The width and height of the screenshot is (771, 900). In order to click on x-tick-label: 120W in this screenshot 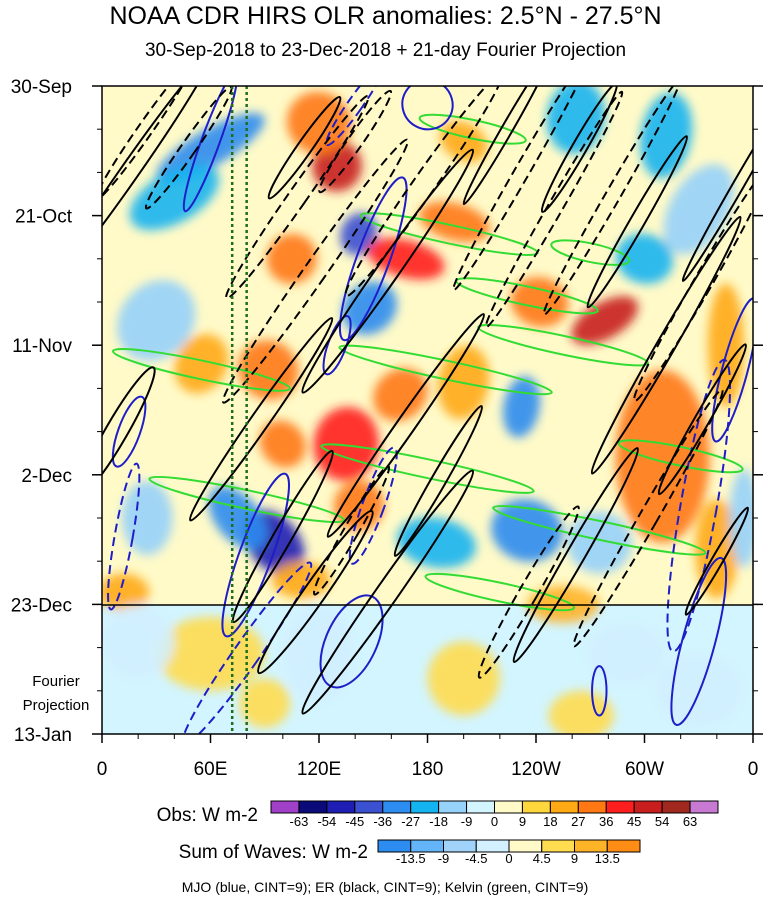, I will do `click(536, 769)`.